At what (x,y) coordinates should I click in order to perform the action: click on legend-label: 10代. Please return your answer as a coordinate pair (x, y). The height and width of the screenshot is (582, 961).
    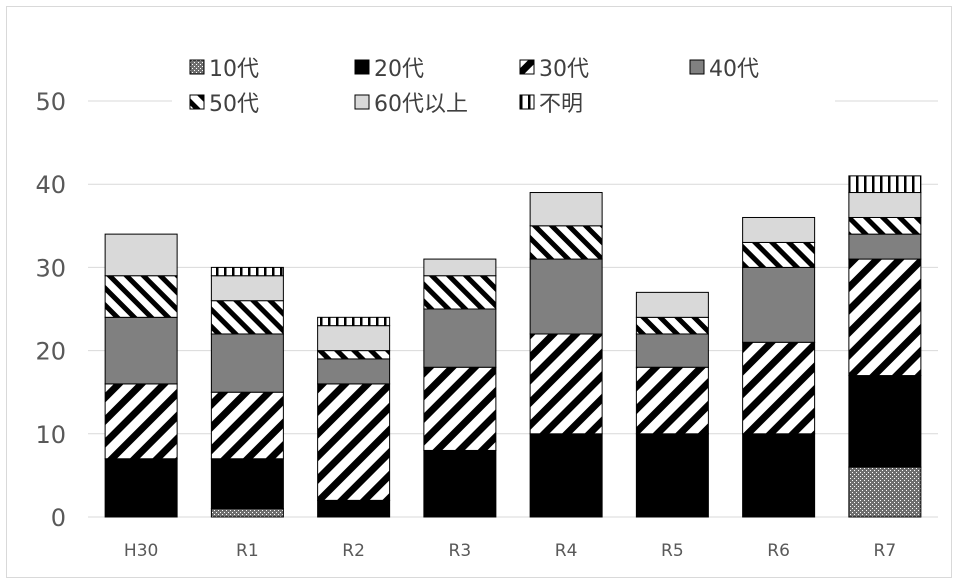
    Looking at the image, I should click on (234, 69).